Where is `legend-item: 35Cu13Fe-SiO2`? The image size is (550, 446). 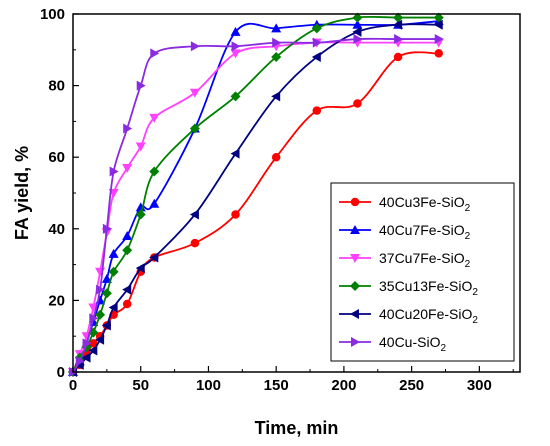
legend-item: 35Cu13Fe-SiO2 is located at coordinates (408, 288).